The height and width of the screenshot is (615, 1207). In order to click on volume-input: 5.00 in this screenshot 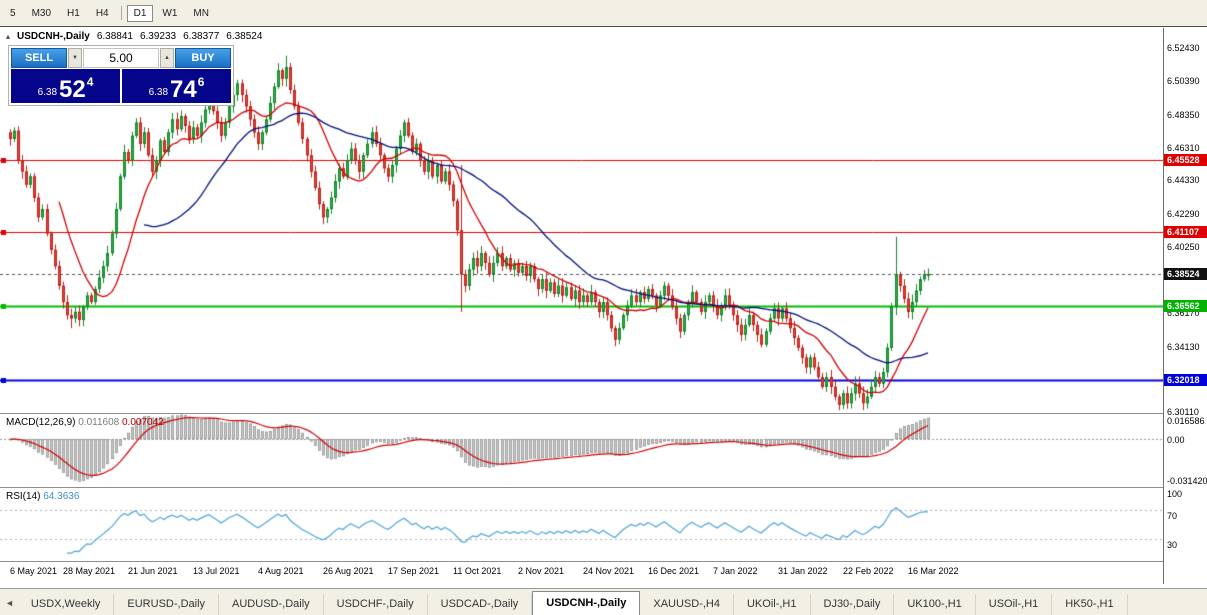, I will do `click(121, 58)`.